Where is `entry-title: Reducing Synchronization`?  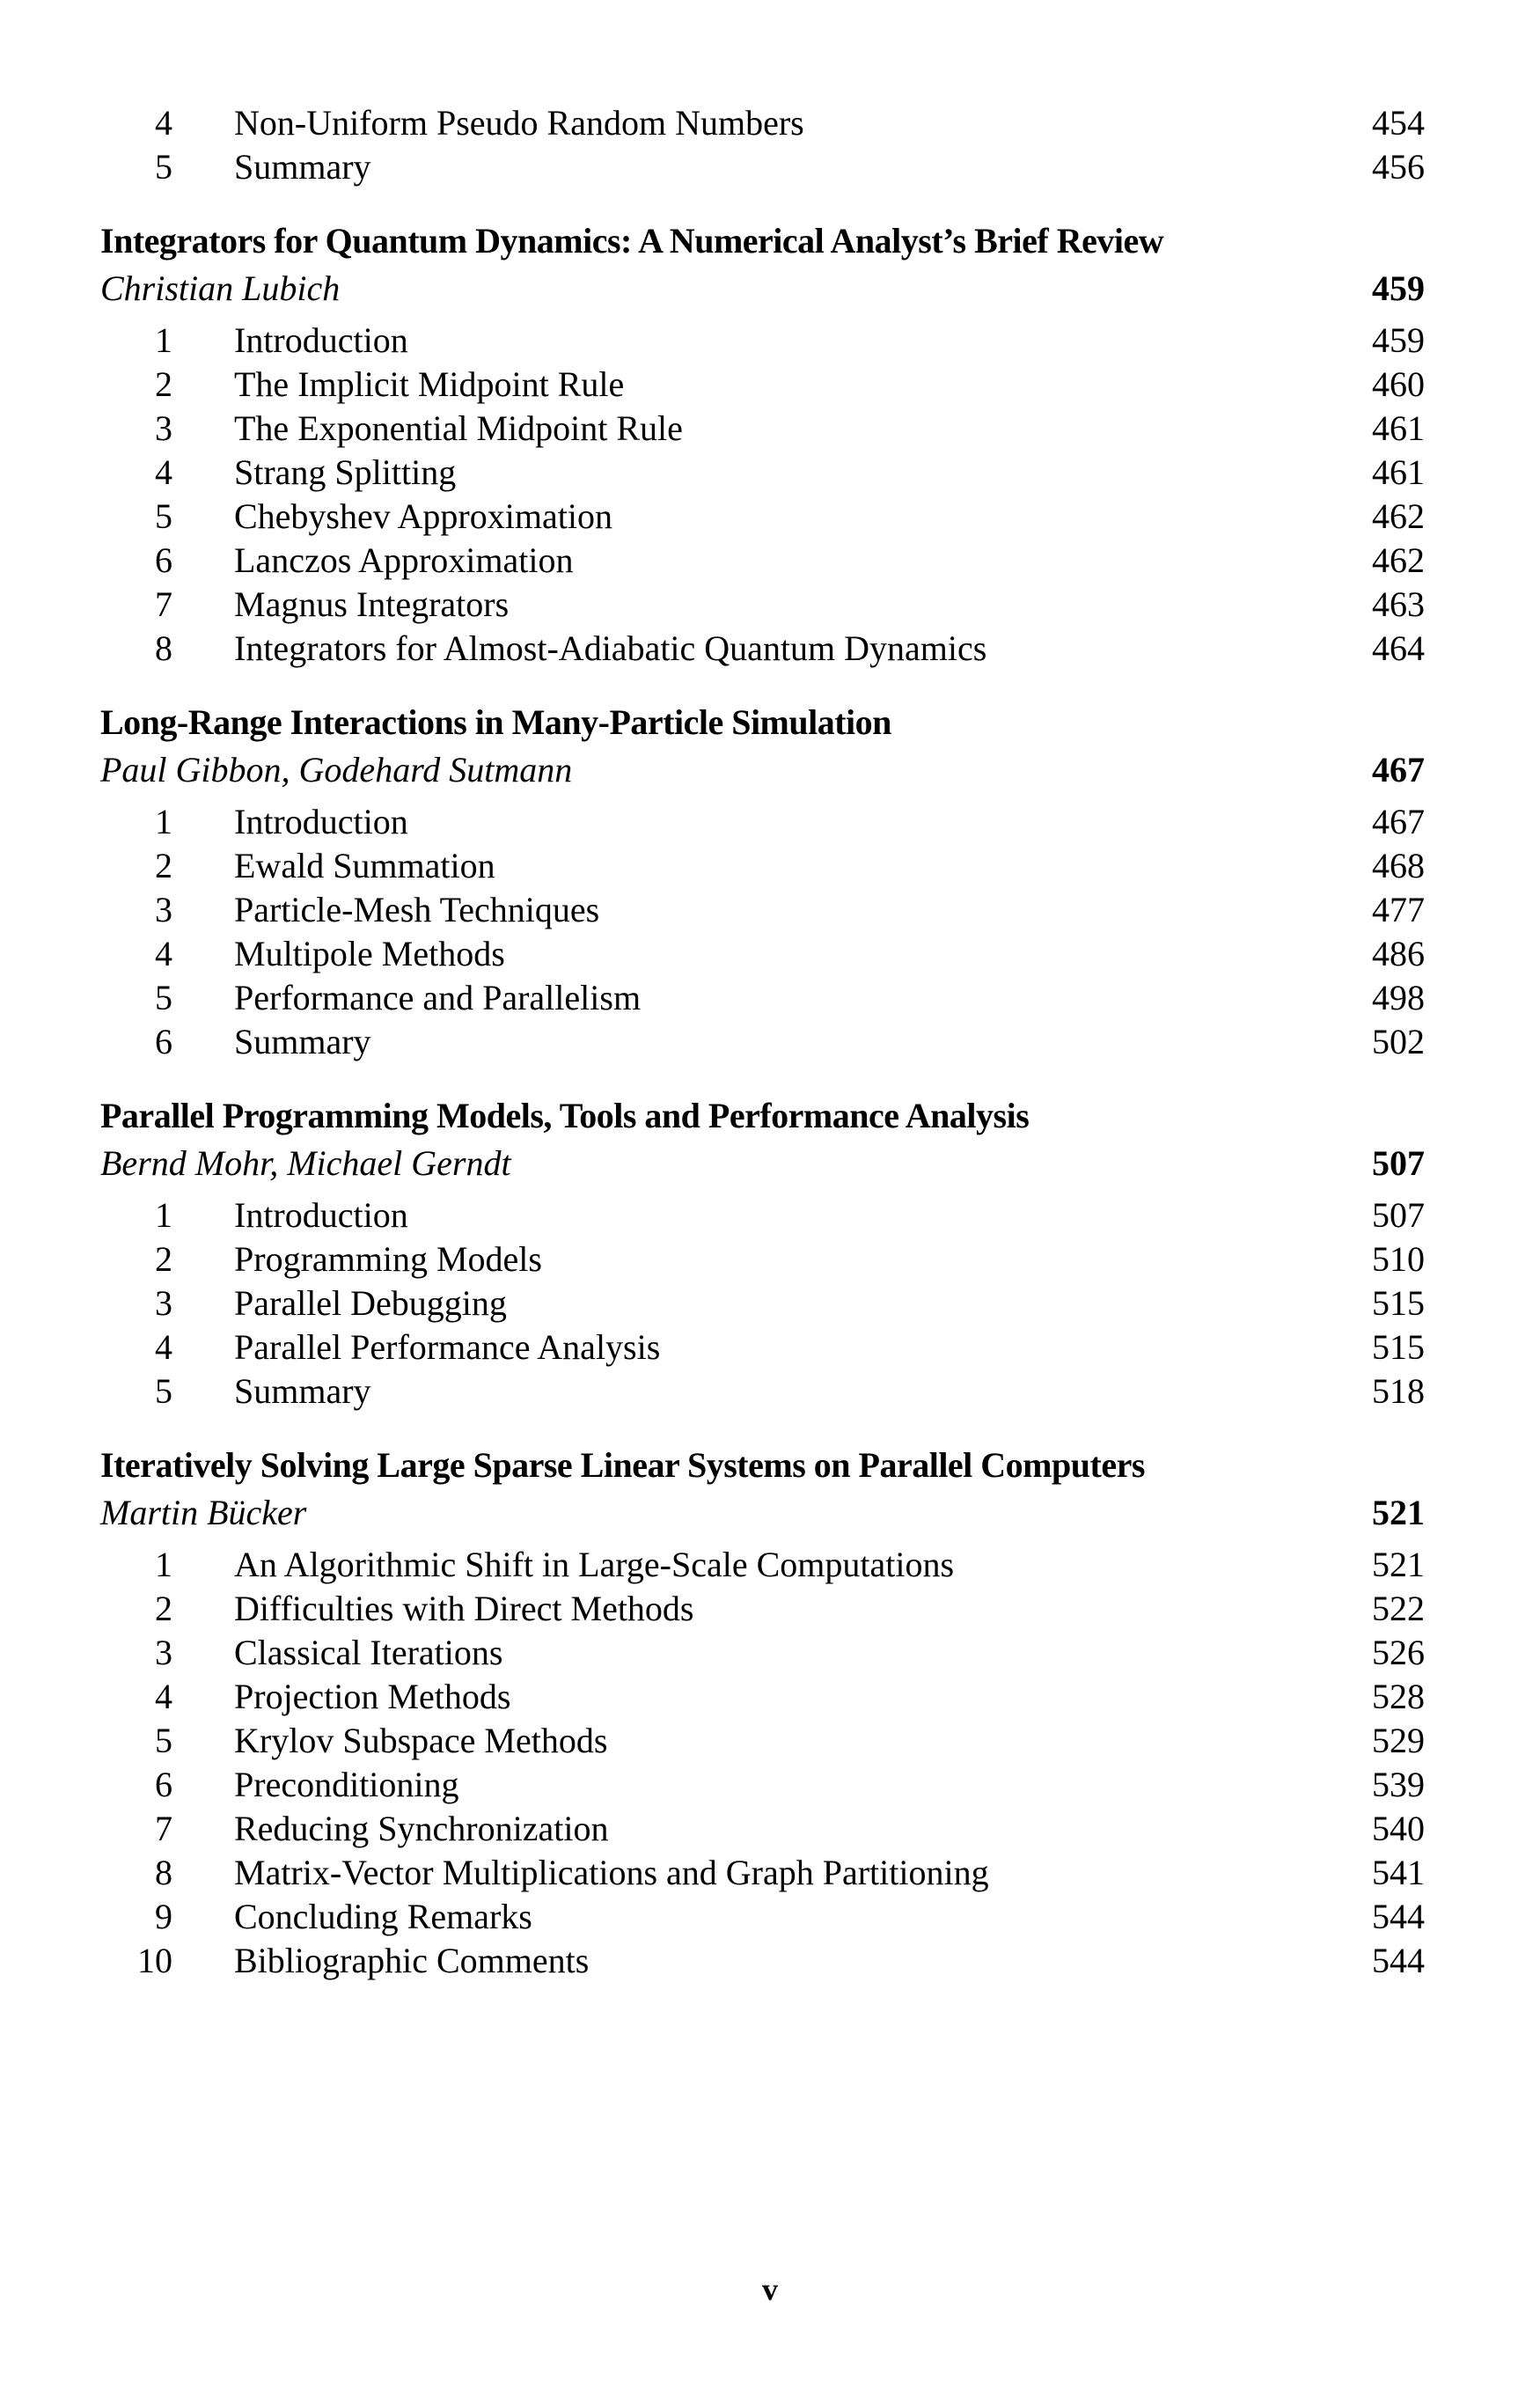
entry-title: Reducing Synchronization is located at coordinates (421, 1828).